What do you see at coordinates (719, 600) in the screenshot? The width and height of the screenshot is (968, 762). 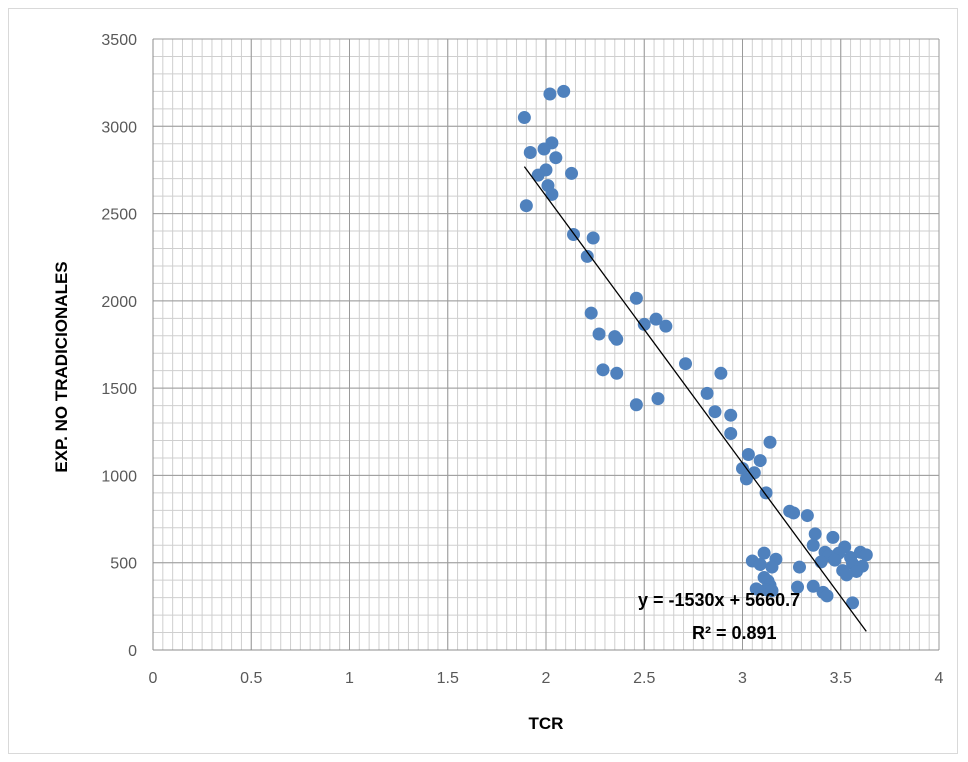 I see `trendline-equation: y = -1530x + 5660.7` at bounding box center [719, 600].